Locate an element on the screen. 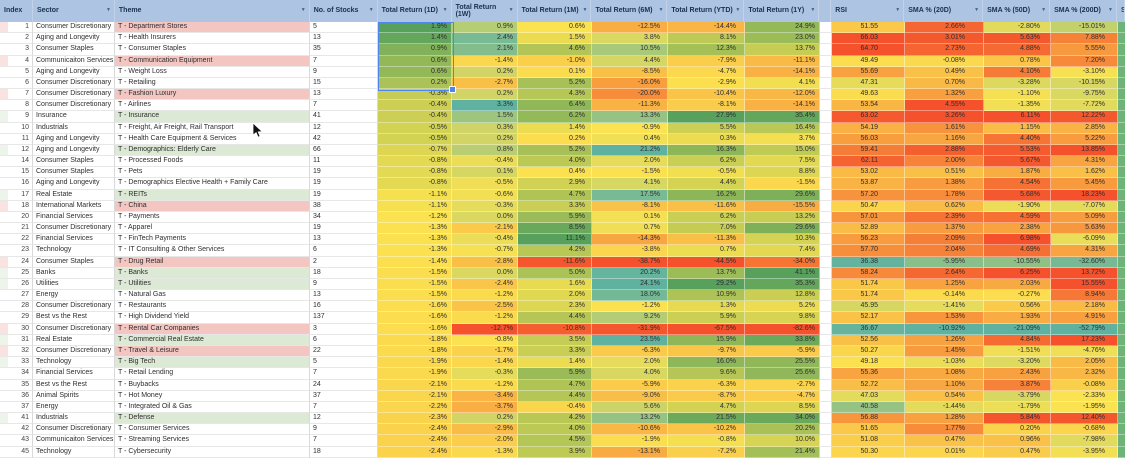 The width and height of the screenshot is (1125, 458). cell-r1y: 25.5% is located at coordinates (782, 363).